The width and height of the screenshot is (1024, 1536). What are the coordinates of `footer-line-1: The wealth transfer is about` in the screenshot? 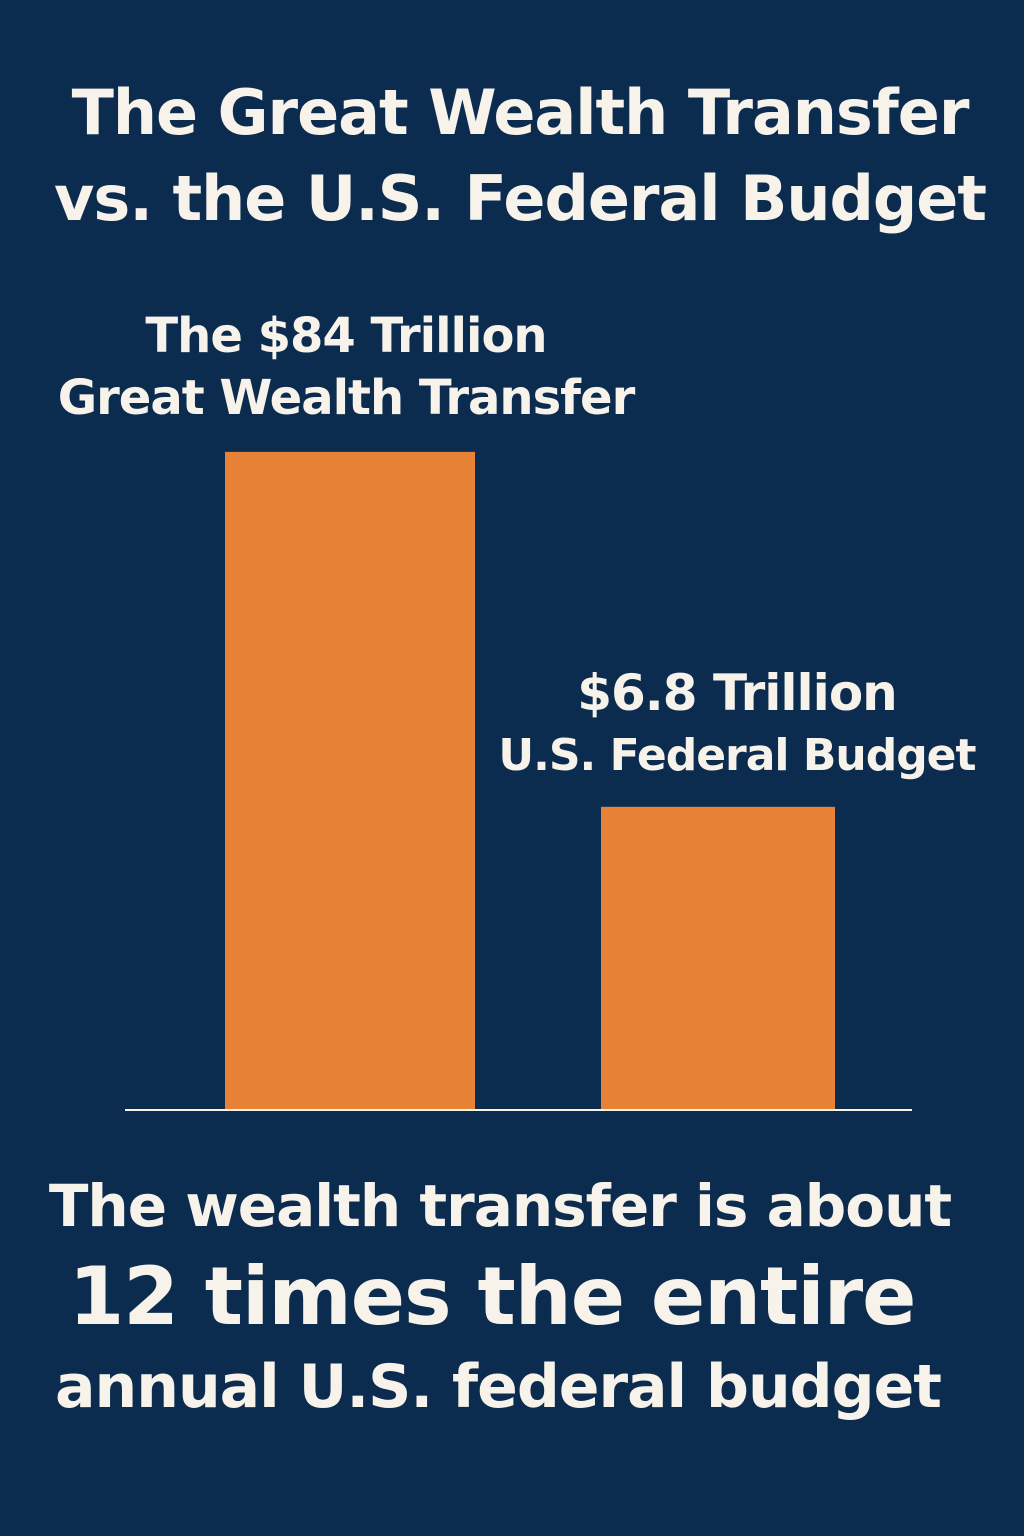 It's located at (500, 1206).